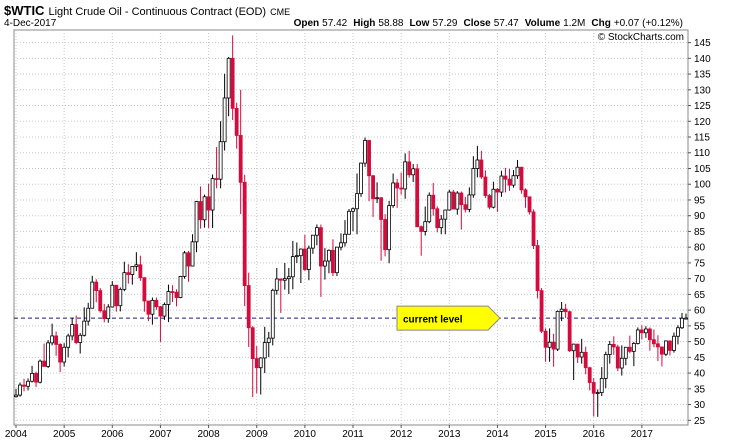 Image resolution: width=730 pixels, height=442 pixels. Describe the element at coordinates (543, 23) in the screenshot. I see `stat-label: Volume` at that location.